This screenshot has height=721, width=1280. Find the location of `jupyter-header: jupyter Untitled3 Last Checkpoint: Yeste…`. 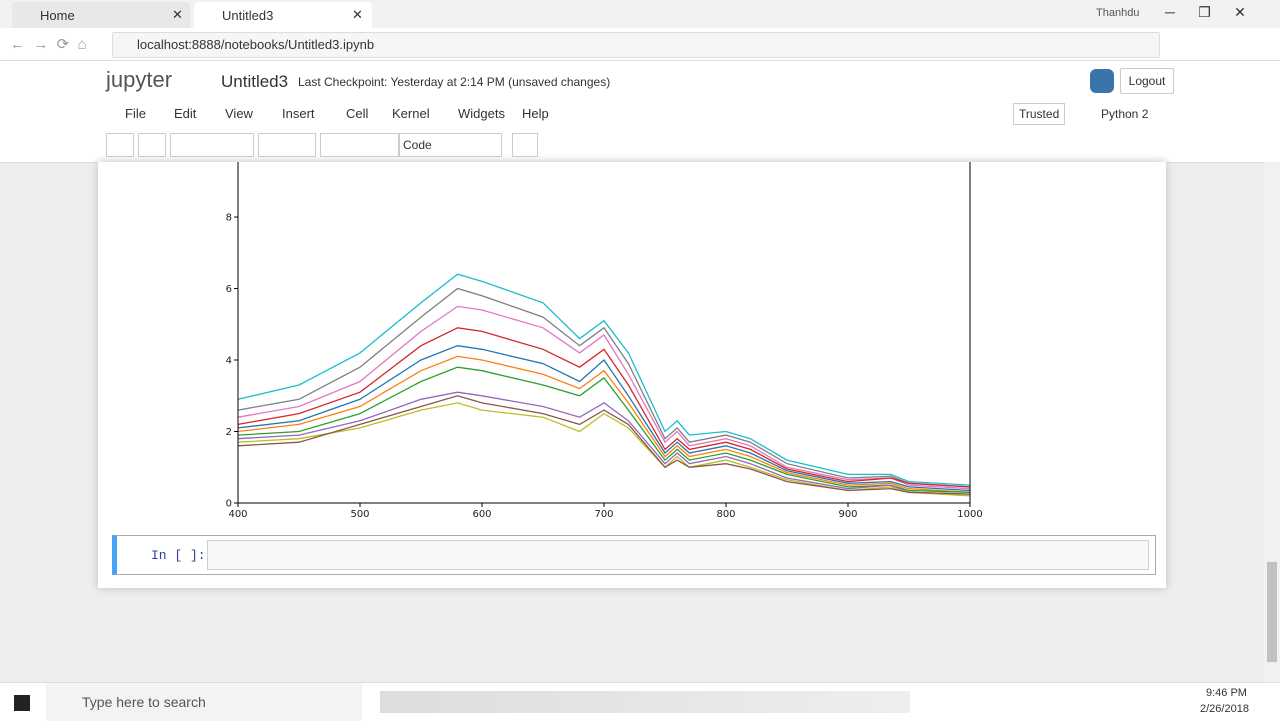

jupyter-header: jupyter Untitled3 Last Checkpoint: Yeste… is located at coordinates (640, 112).